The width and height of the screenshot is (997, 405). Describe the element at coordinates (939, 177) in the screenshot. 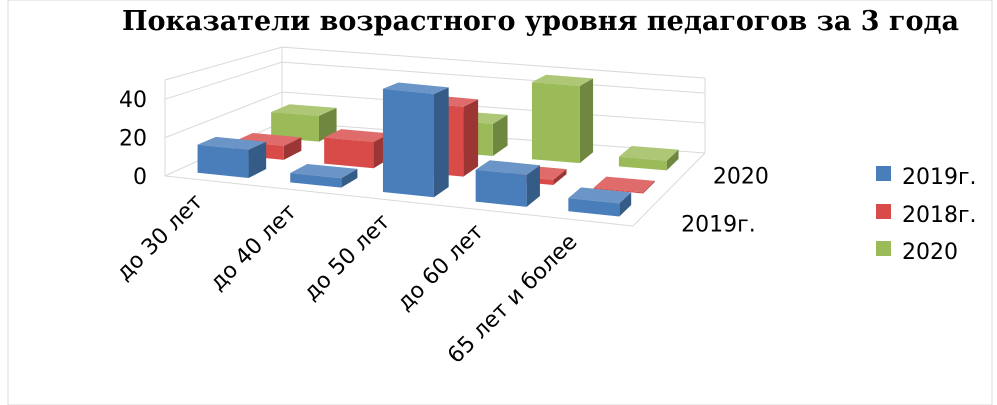

I see `legend-label-2019: 2019г.` at that location.